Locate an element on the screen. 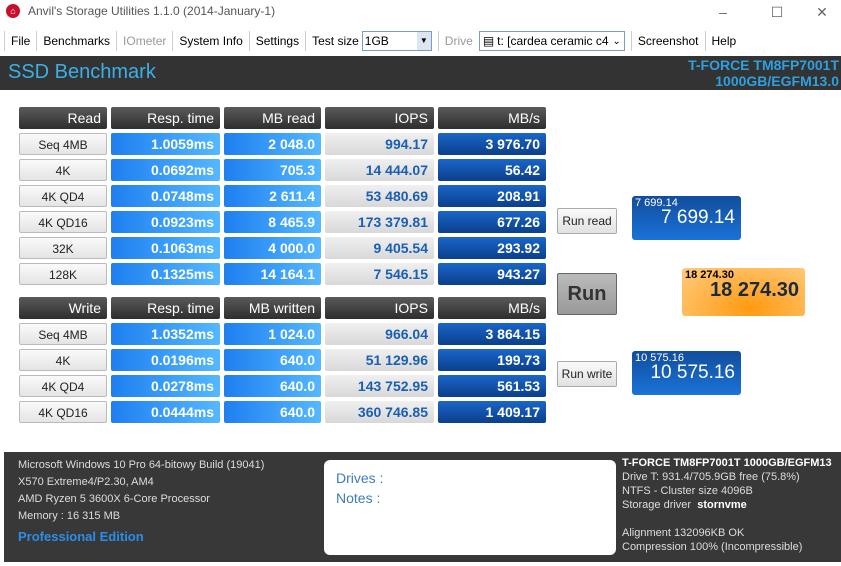  maximize-button: ☐ is located at coordinates (777, 12).